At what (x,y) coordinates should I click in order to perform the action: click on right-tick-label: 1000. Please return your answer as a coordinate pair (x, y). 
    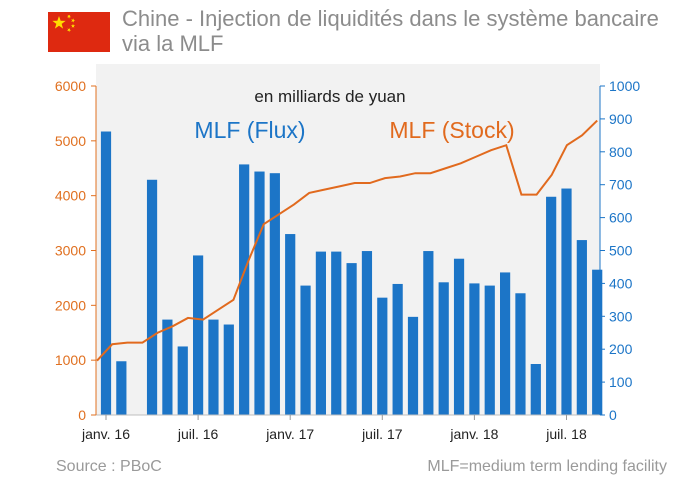
    Looking at the image, I should click on (624, 86).